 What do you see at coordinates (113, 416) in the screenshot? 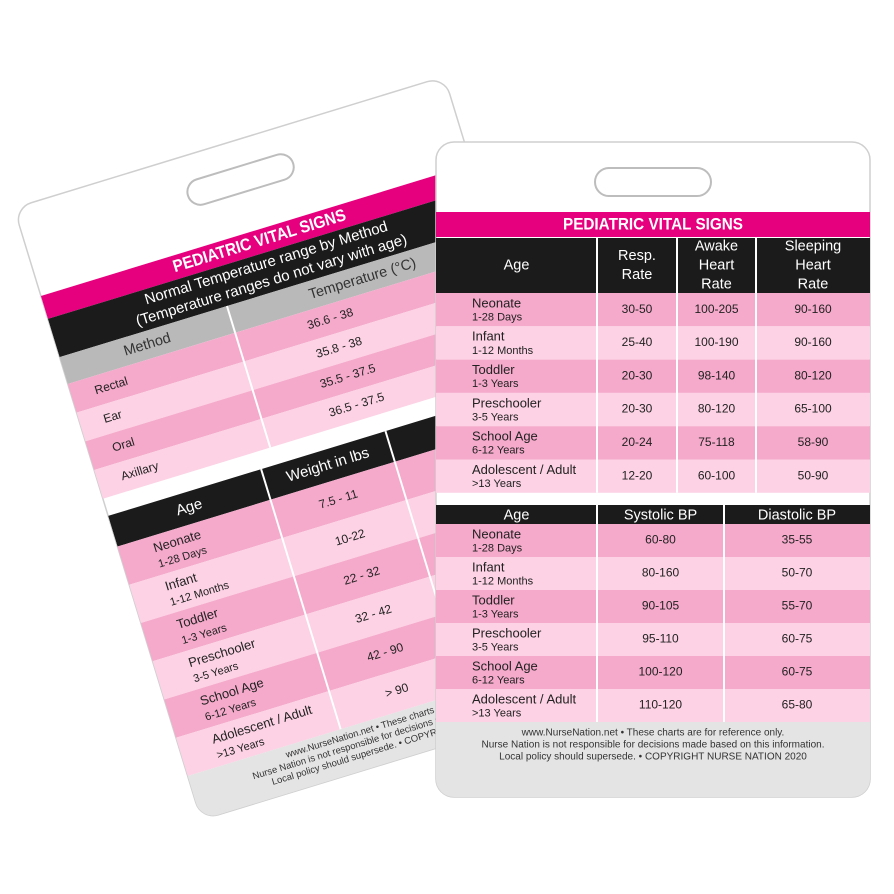
I see `method: Ear` at bounding box center [113, 416].